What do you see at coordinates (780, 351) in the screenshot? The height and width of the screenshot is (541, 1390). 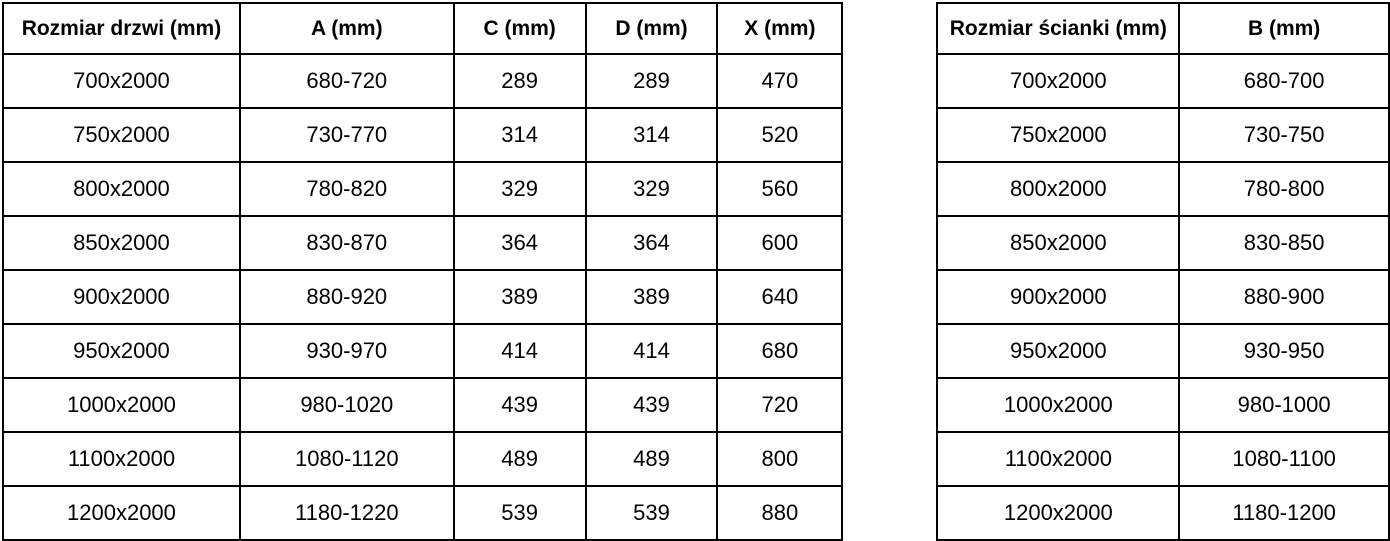 I see `table-cell: 680` at bounding box center [780, 351].